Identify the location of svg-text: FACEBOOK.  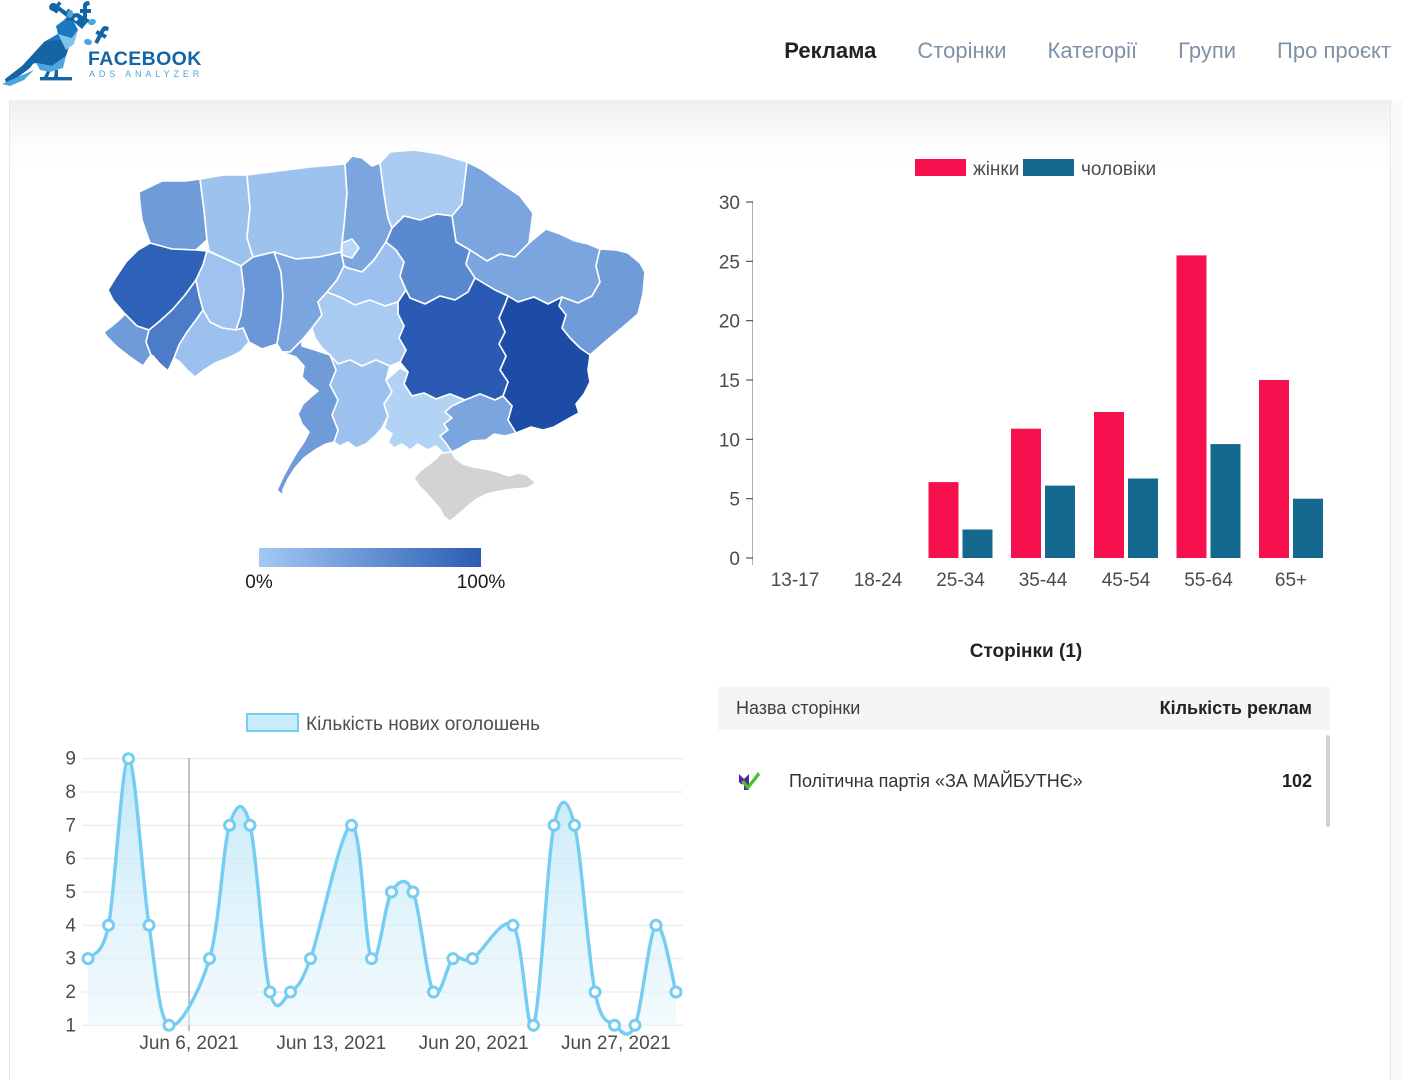
(145, 59).